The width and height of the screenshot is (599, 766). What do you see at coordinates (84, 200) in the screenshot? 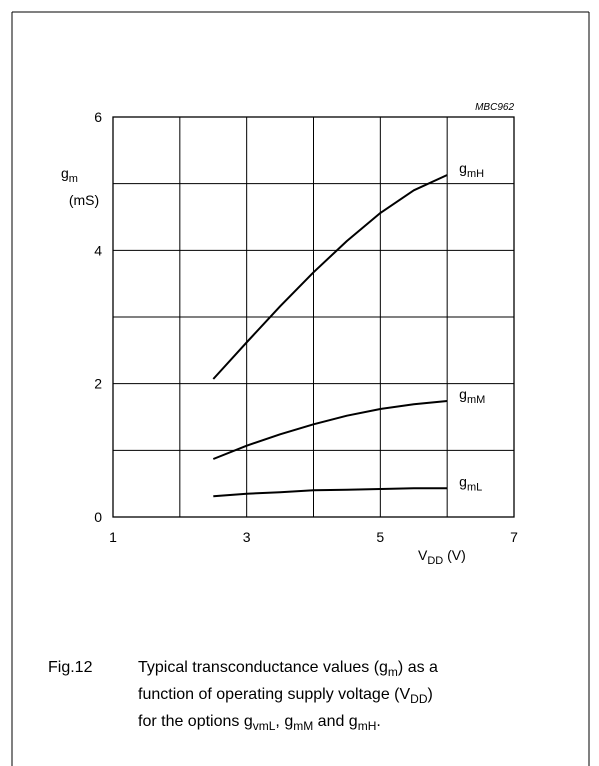
I see `y-axis-unit: (mS)` at bounding box center [84, 200].